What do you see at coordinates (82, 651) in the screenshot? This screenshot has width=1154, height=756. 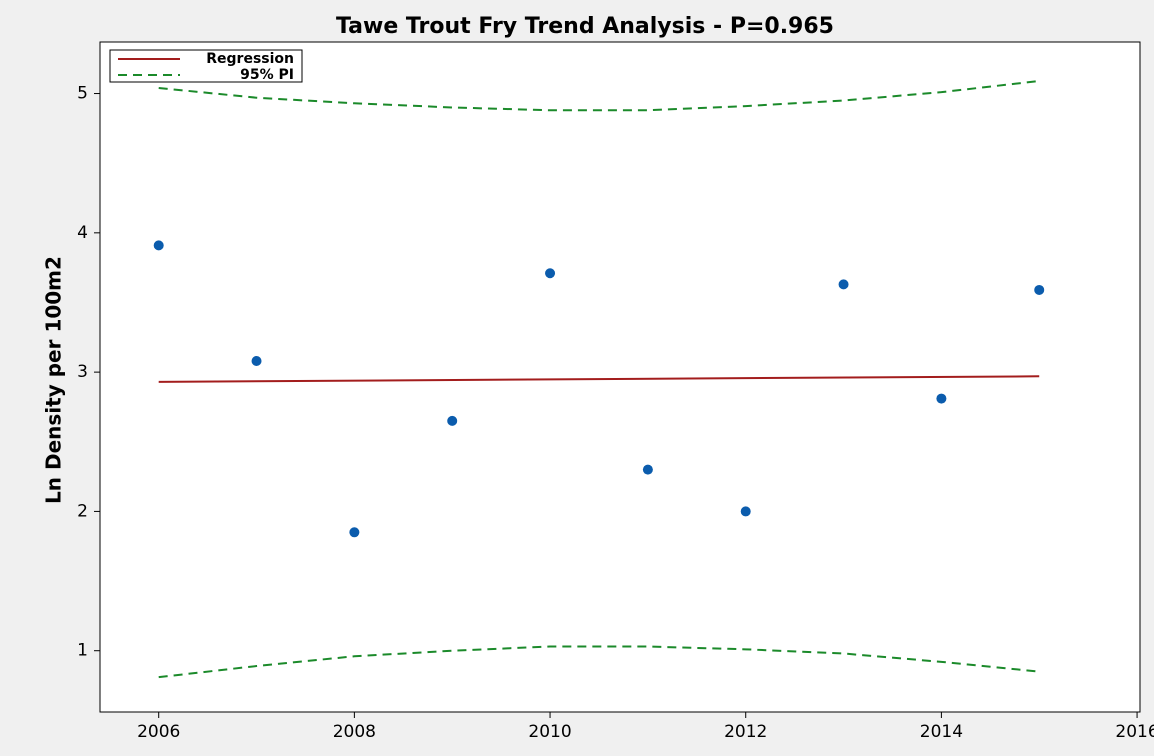 I see `y-tick-label: 1` at bounding box center [82, 651].